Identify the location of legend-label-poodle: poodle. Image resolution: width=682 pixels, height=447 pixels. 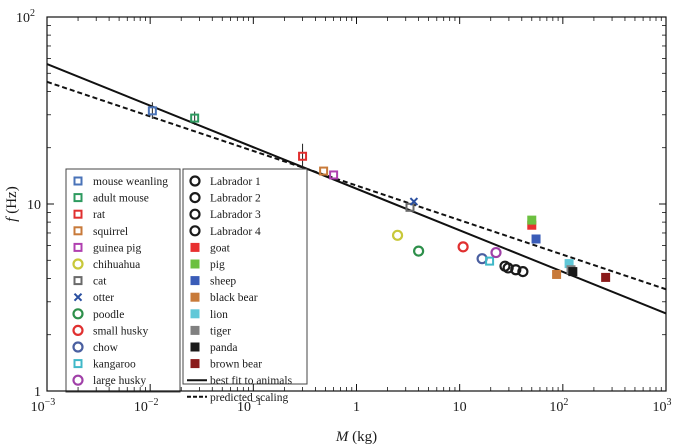
(108, 315).